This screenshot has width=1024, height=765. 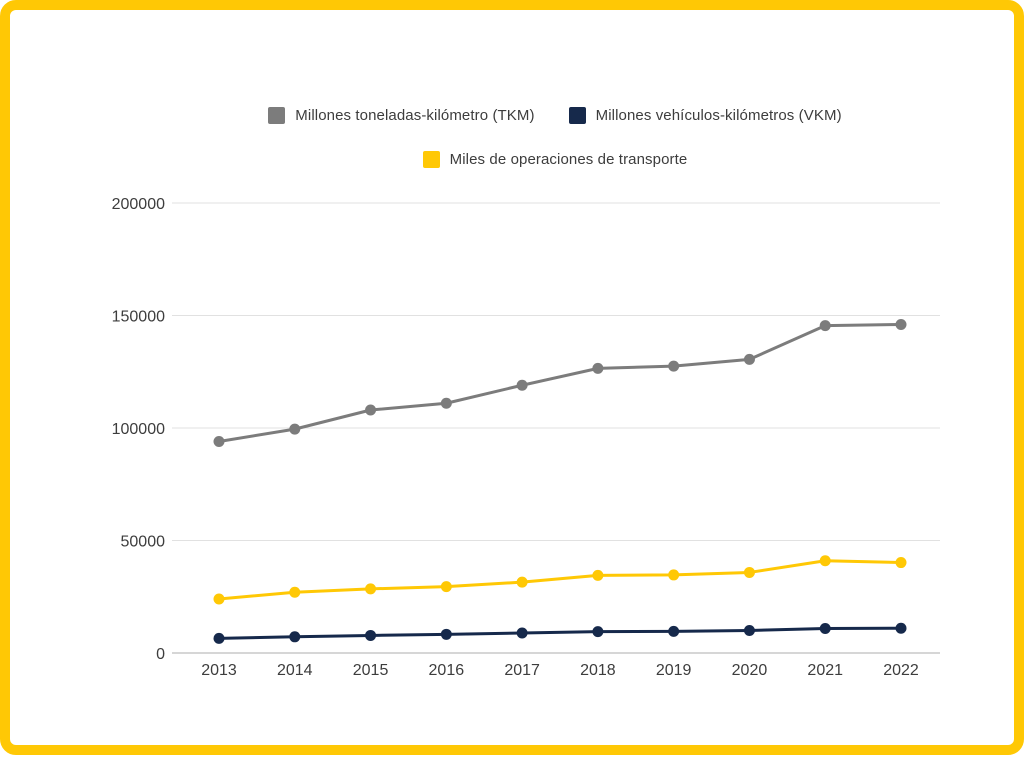 What do you see at coordinates (577, 115) in the screenshot?
I see `vkm-swatch-icon` at bounding box center [577, 115].